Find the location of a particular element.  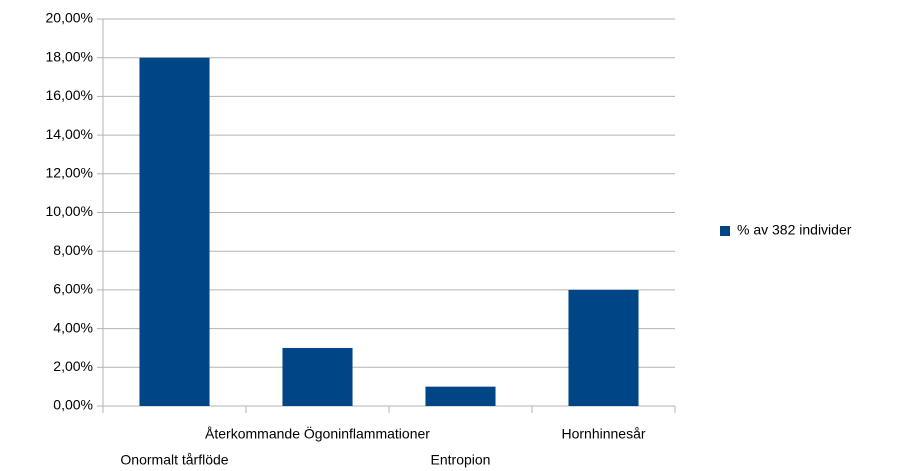

x-tick-label: Onormalt tårflöde is located at coordinates (174, 460).